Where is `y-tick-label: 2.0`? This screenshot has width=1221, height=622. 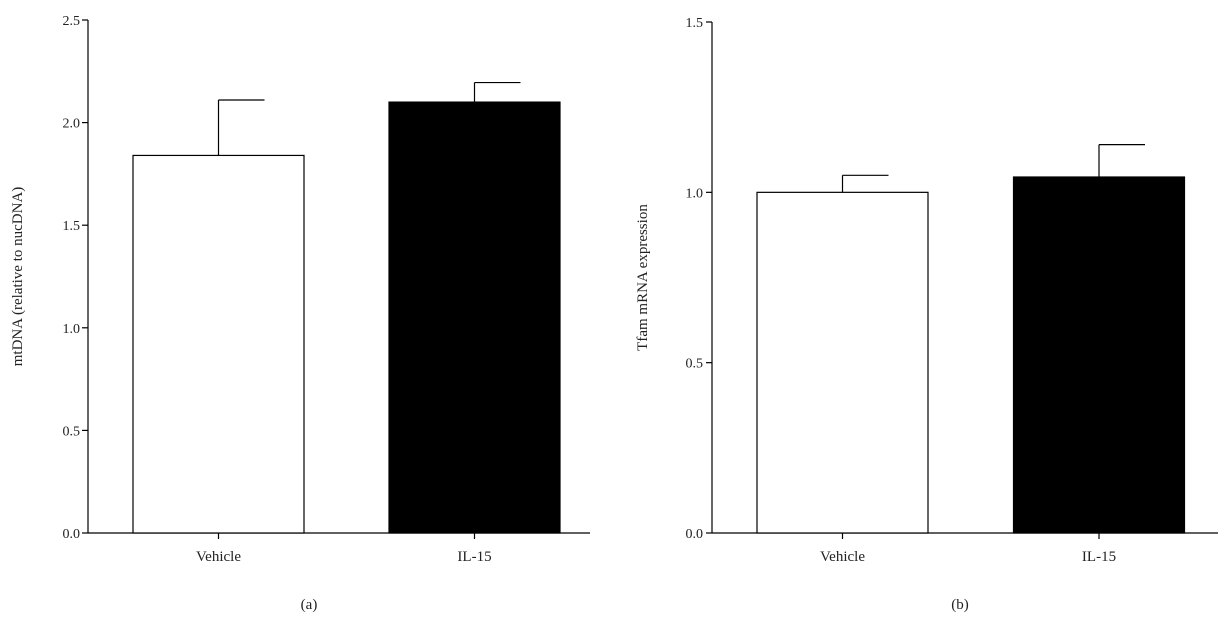 y-tick-label: 2.0 is located at coordinates (72, 124).